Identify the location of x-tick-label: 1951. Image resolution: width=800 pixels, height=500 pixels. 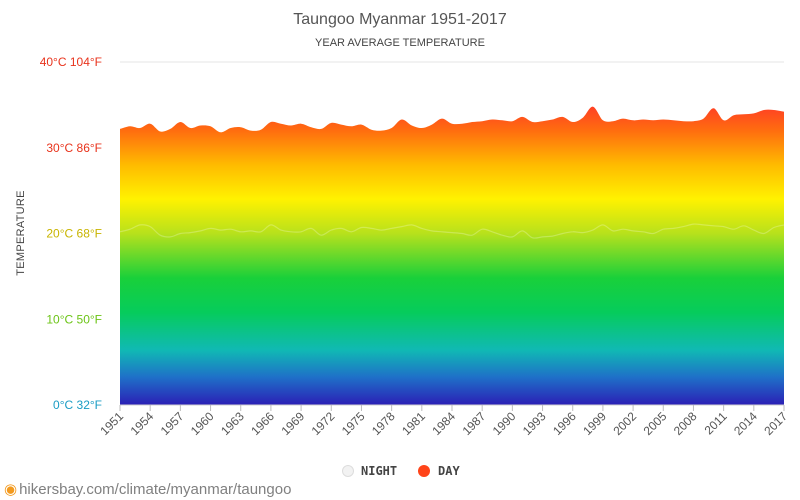
(111, 423).